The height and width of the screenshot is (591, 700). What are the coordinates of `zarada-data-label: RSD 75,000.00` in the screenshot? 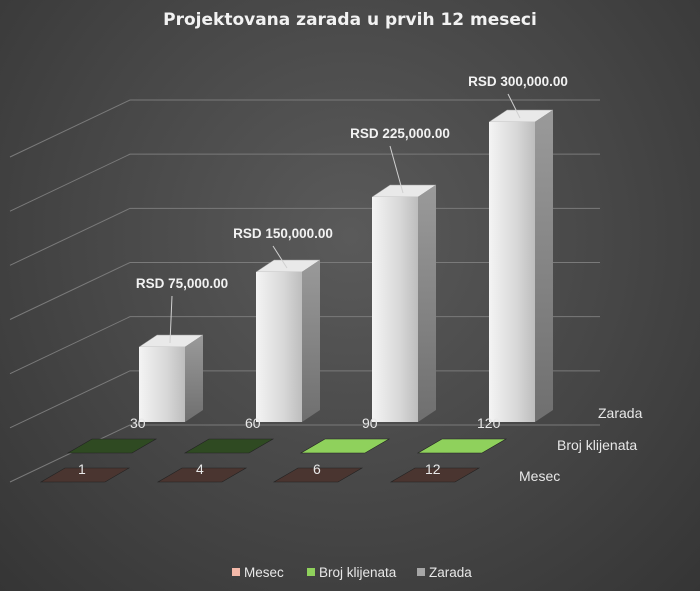 It's located at (182, 283).